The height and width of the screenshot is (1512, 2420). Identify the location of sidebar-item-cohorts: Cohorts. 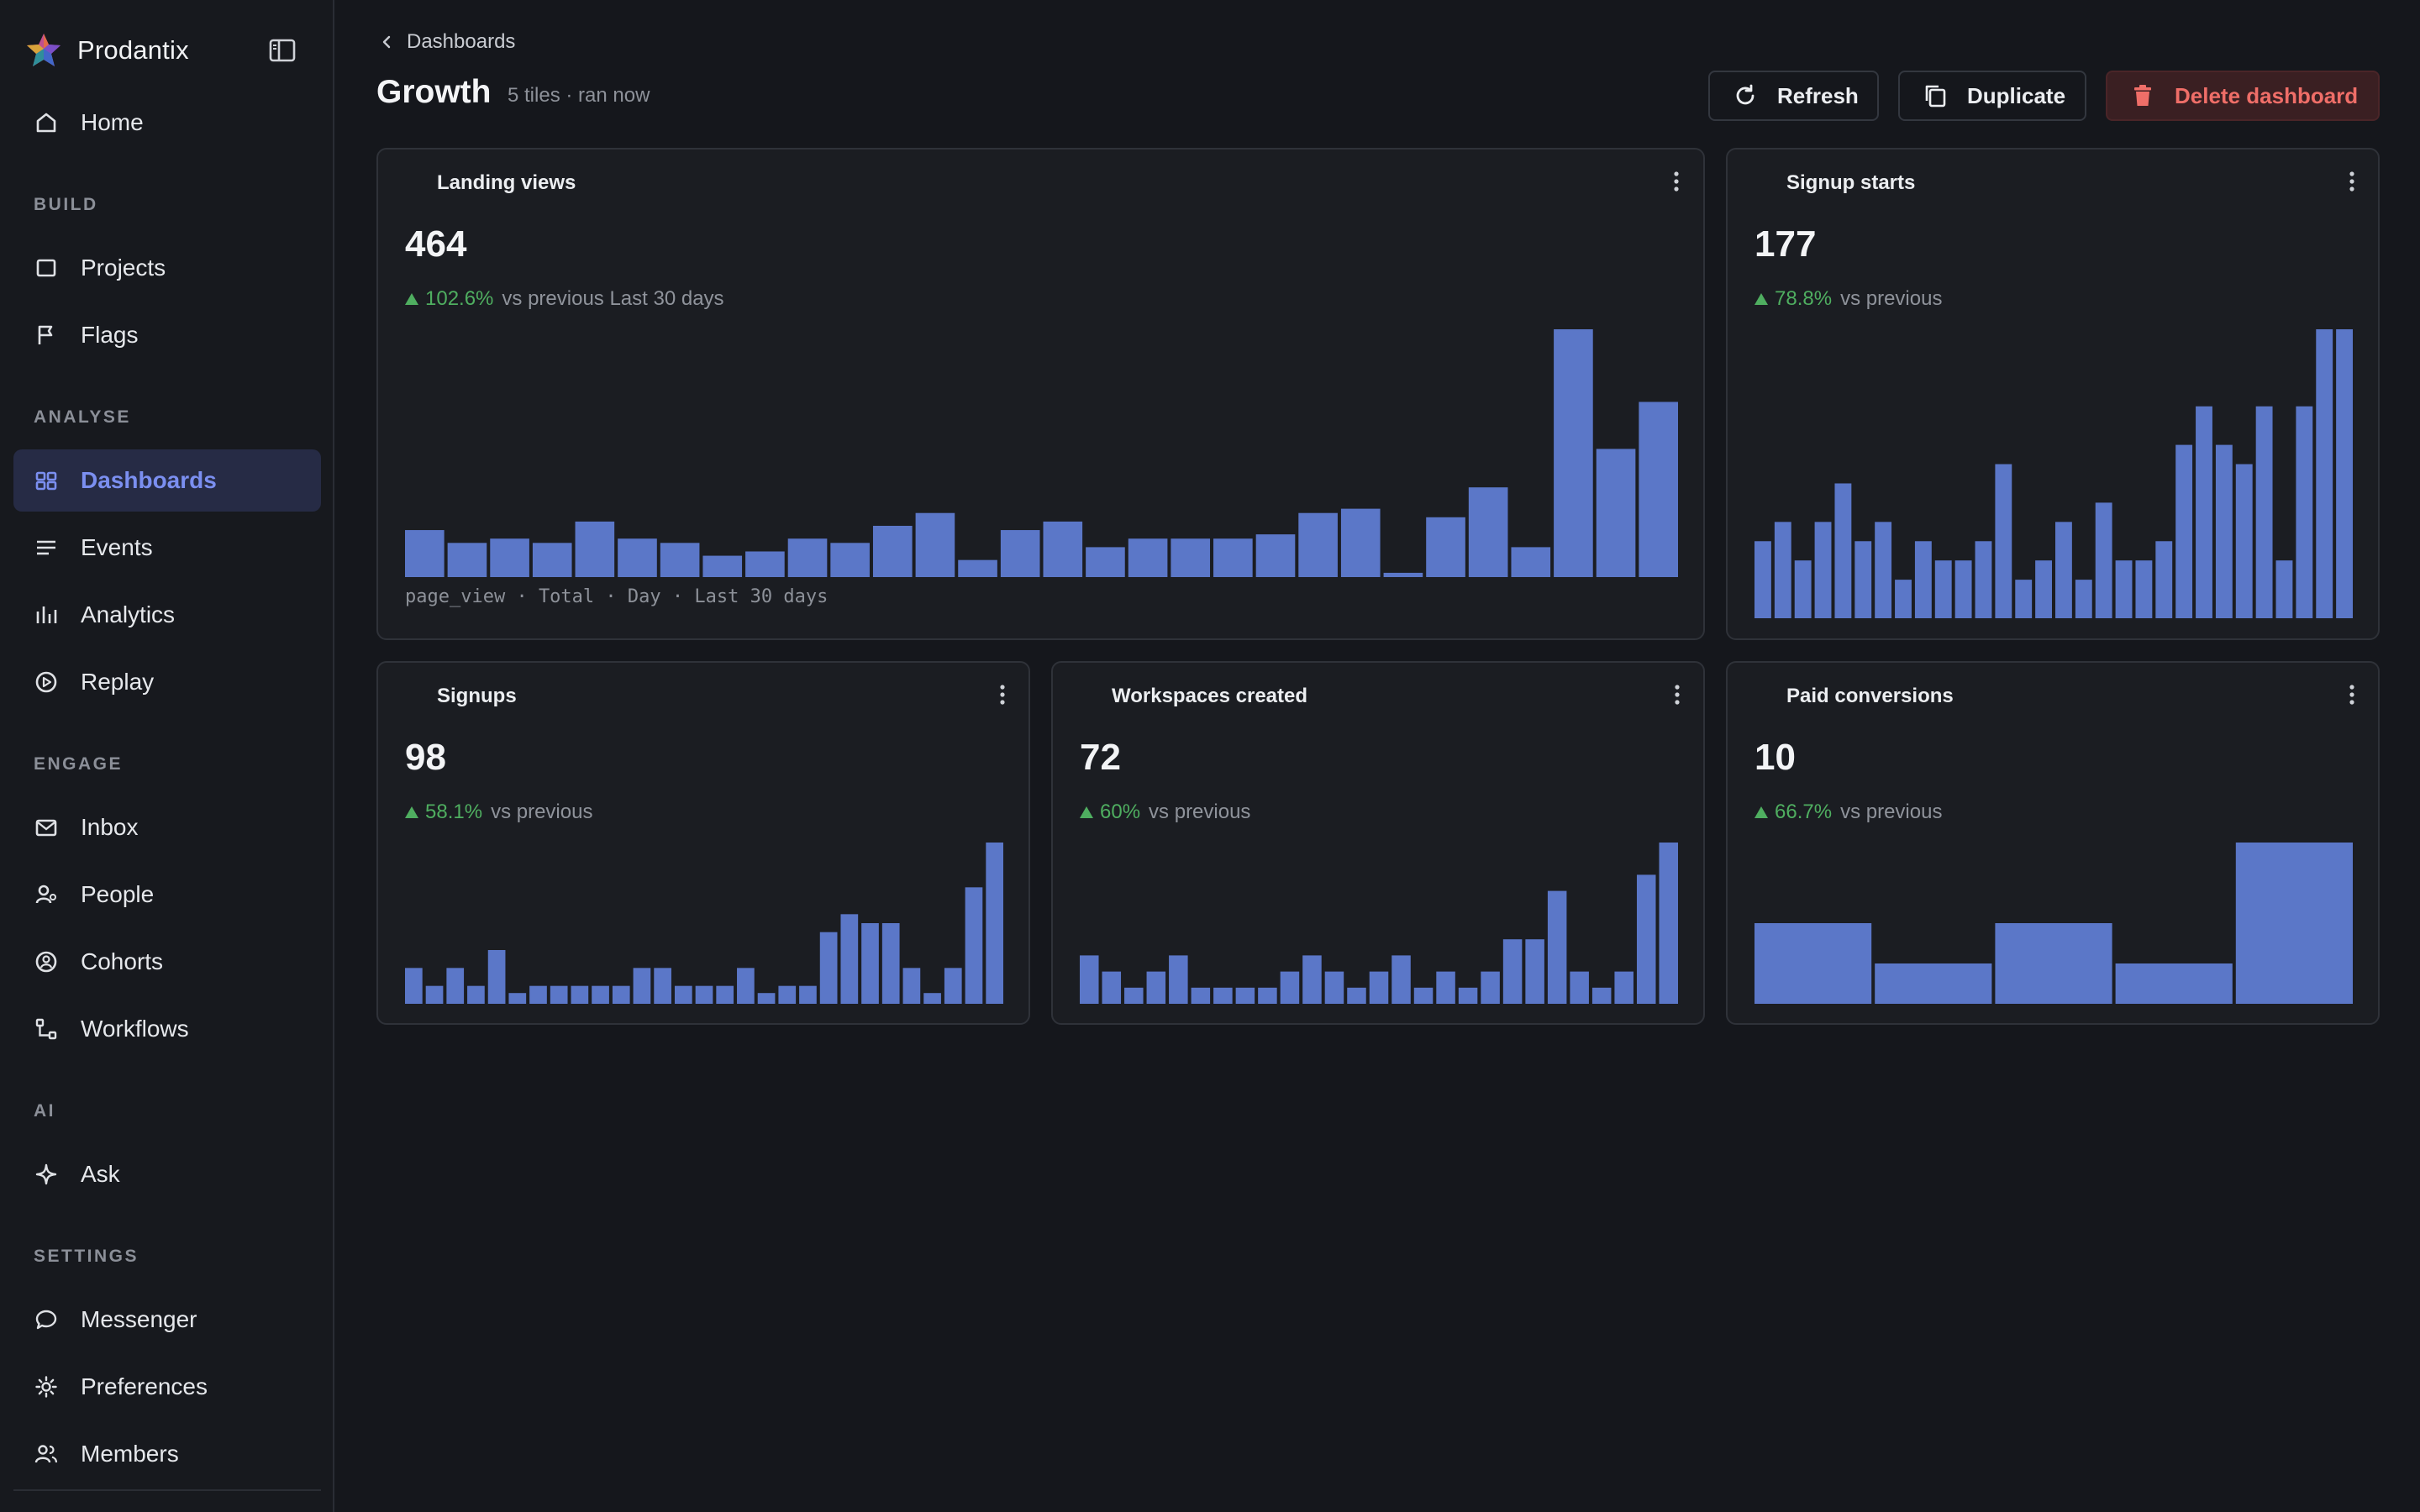
(167, 962).